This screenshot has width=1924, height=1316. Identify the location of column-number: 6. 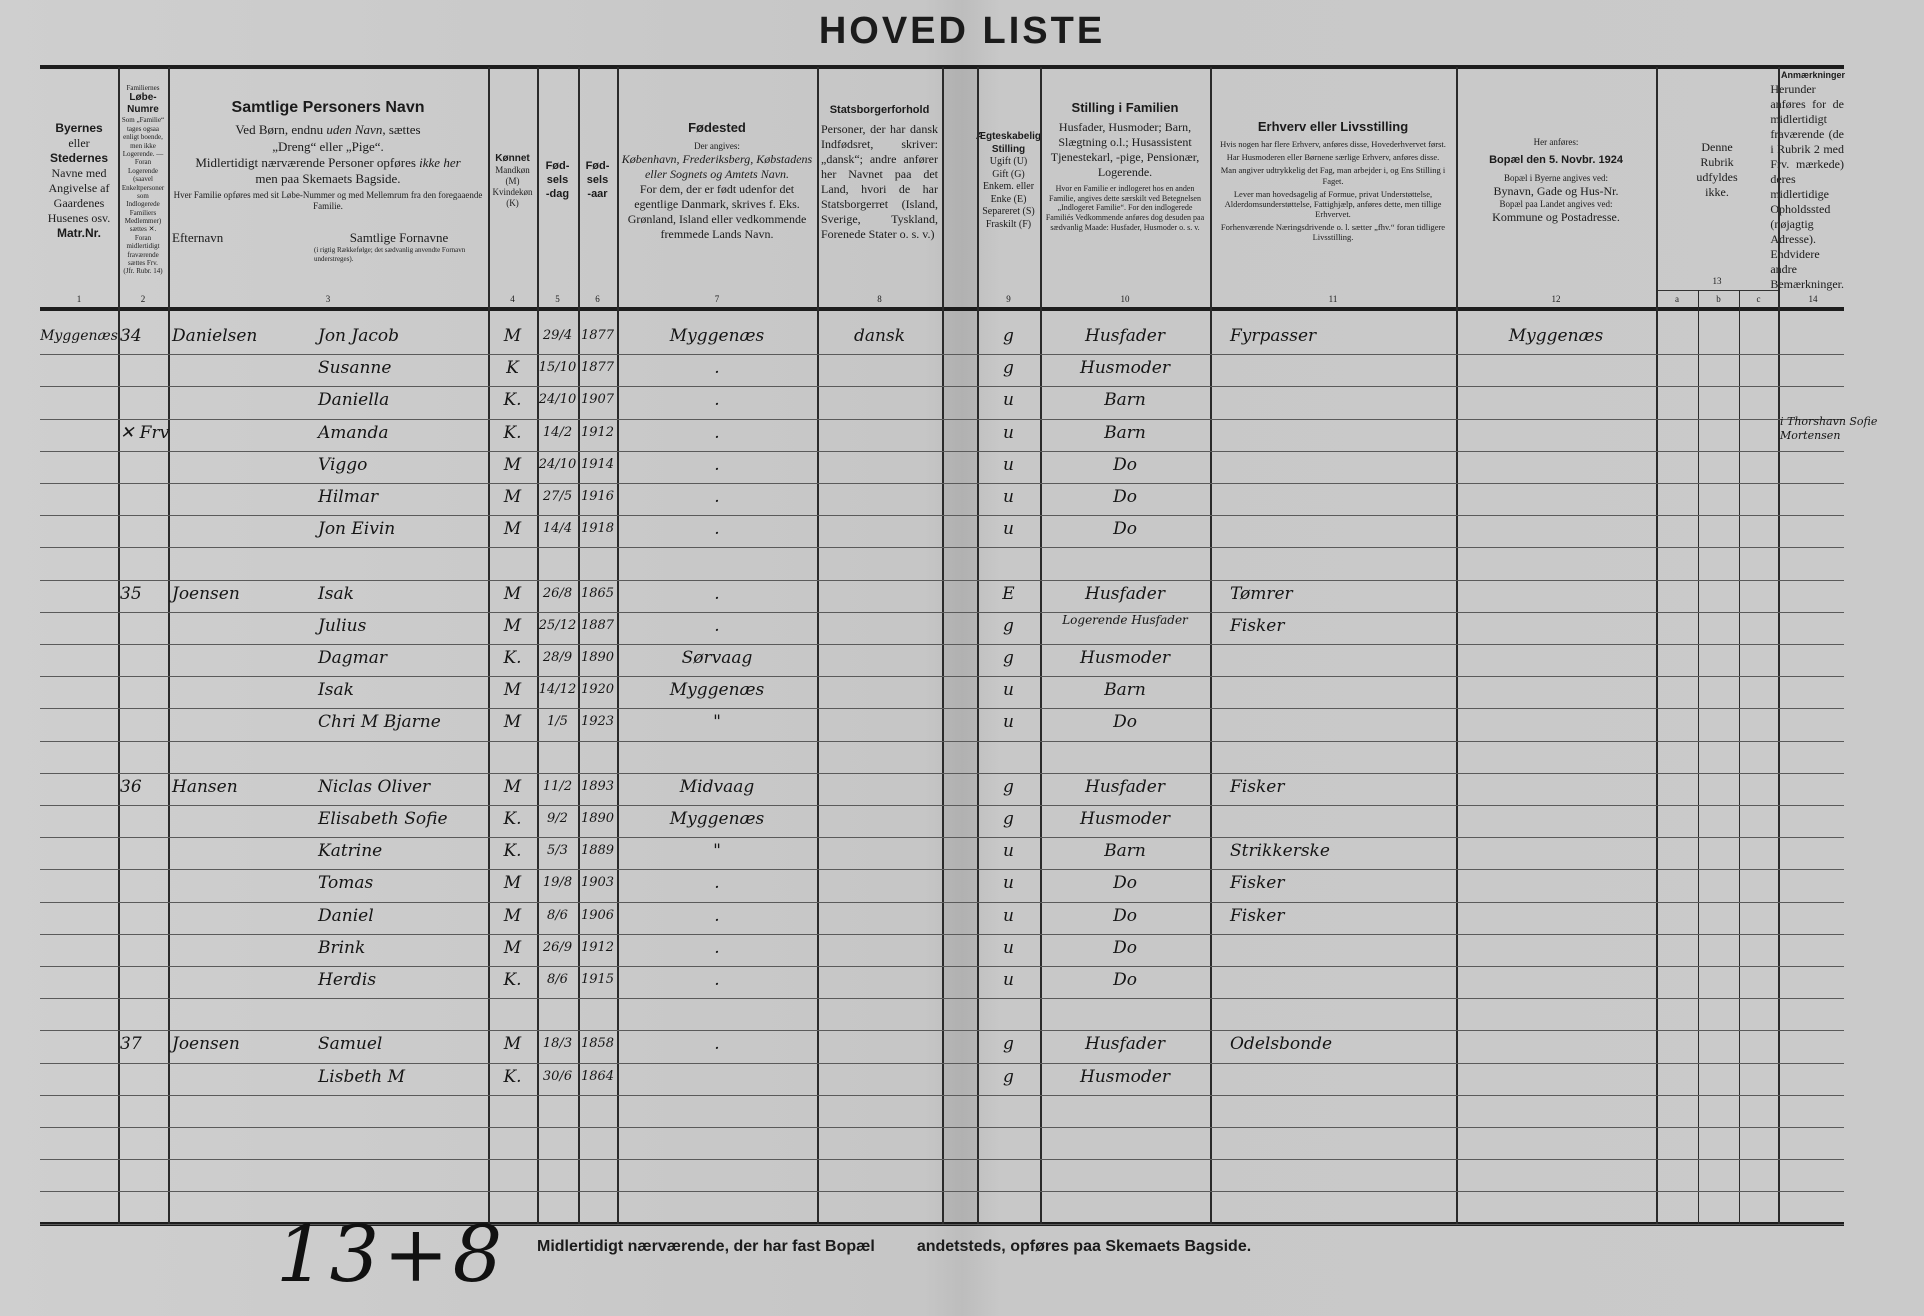
(597, 299).